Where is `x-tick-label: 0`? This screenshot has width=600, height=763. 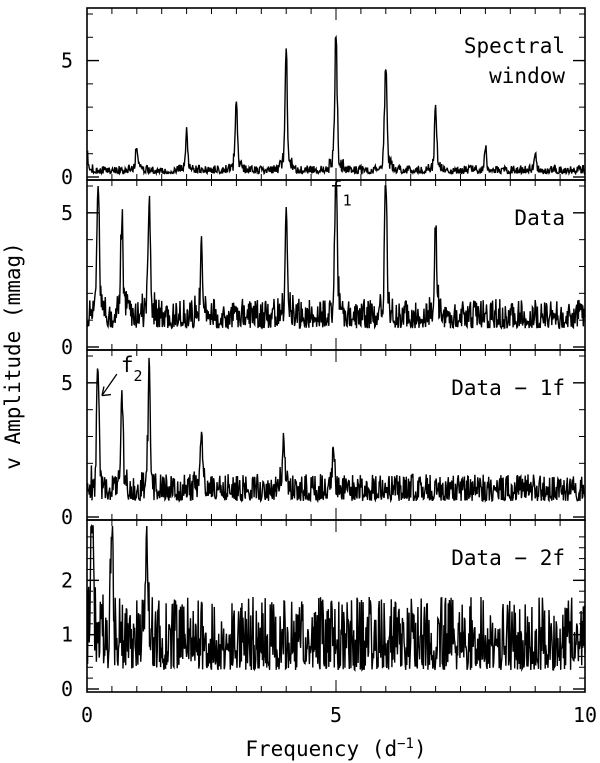
x-tick-label: 0 is located at coordinates (87, 715).